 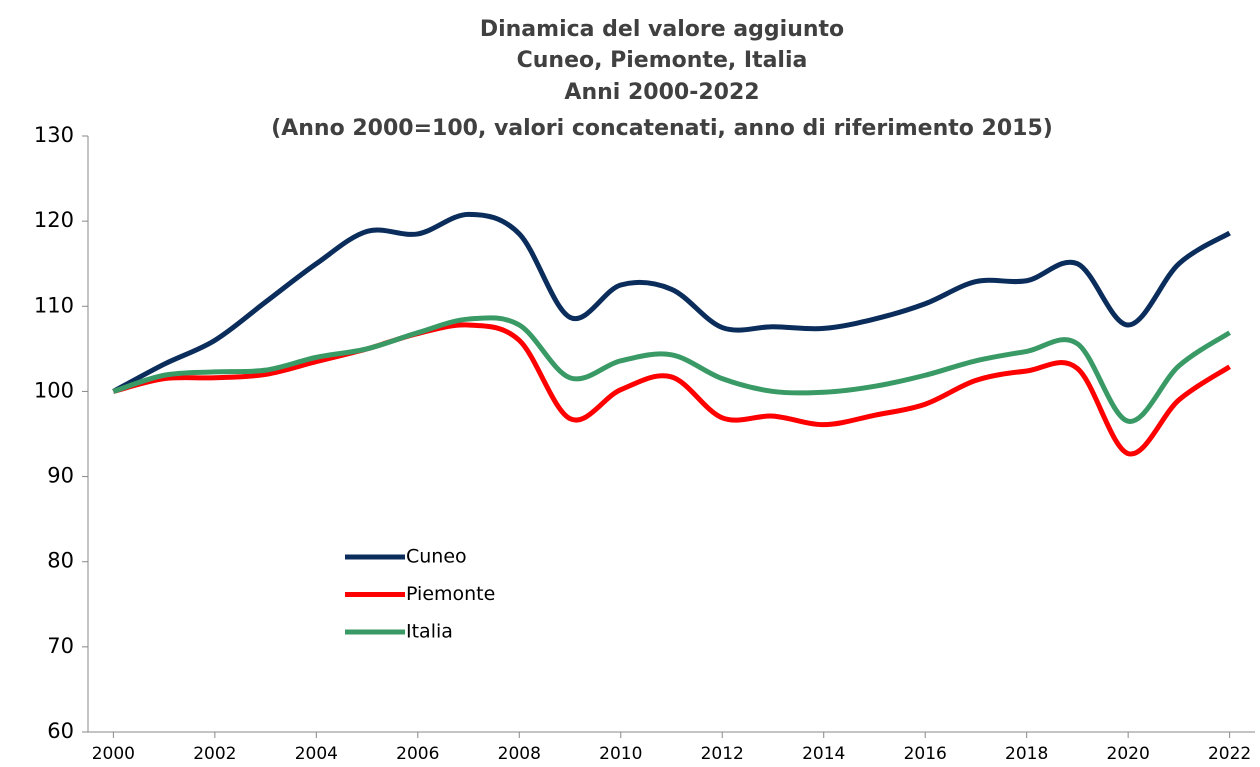 I want to click on y-tick-label: 120, so click(x=54, y=220).